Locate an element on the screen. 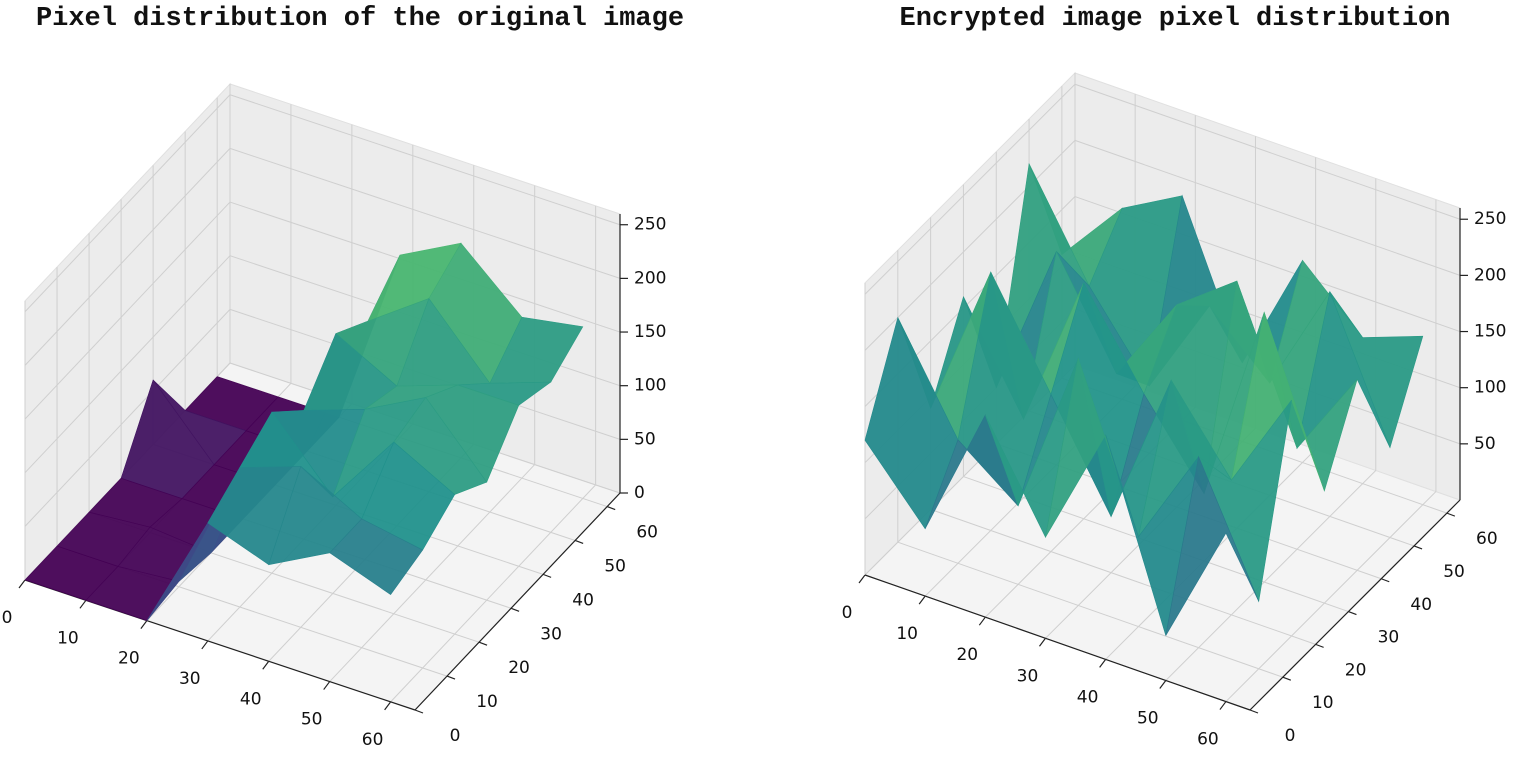 This screenshot has height=767, width=1535. x-axis is located at coordinates (1057, 642).